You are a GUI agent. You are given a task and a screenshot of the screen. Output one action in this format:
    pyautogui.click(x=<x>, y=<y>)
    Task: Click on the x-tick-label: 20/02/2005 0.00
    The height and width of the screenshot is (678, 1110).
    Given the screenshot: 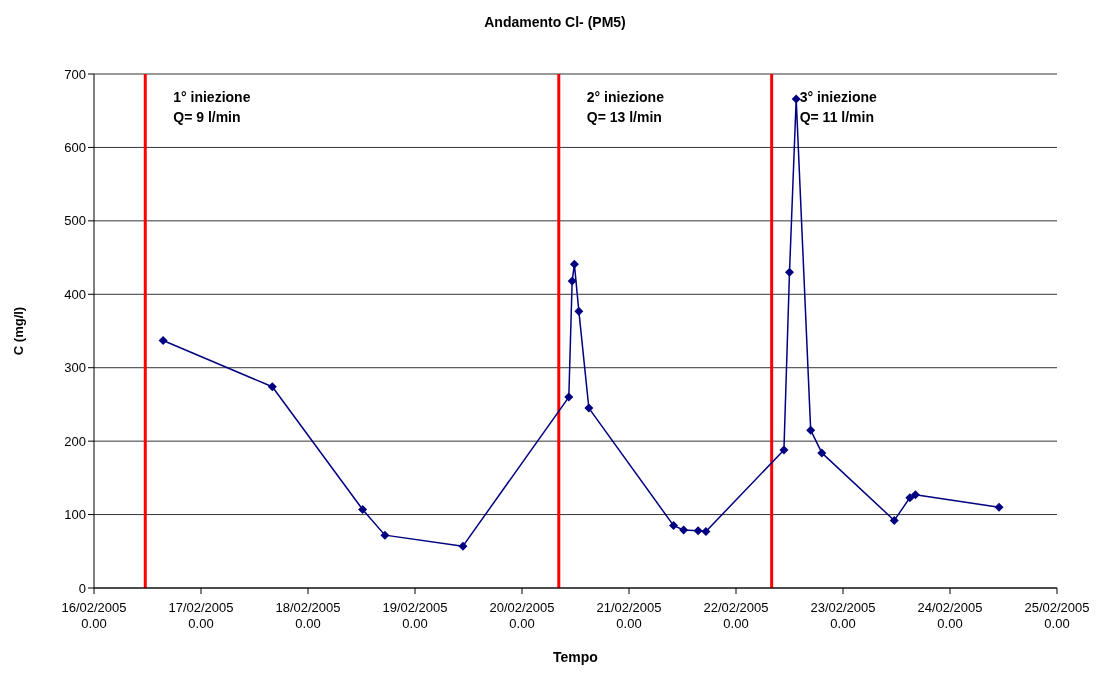 What is the action you would take?
    pyautogui.click(x=522, y=615)
    